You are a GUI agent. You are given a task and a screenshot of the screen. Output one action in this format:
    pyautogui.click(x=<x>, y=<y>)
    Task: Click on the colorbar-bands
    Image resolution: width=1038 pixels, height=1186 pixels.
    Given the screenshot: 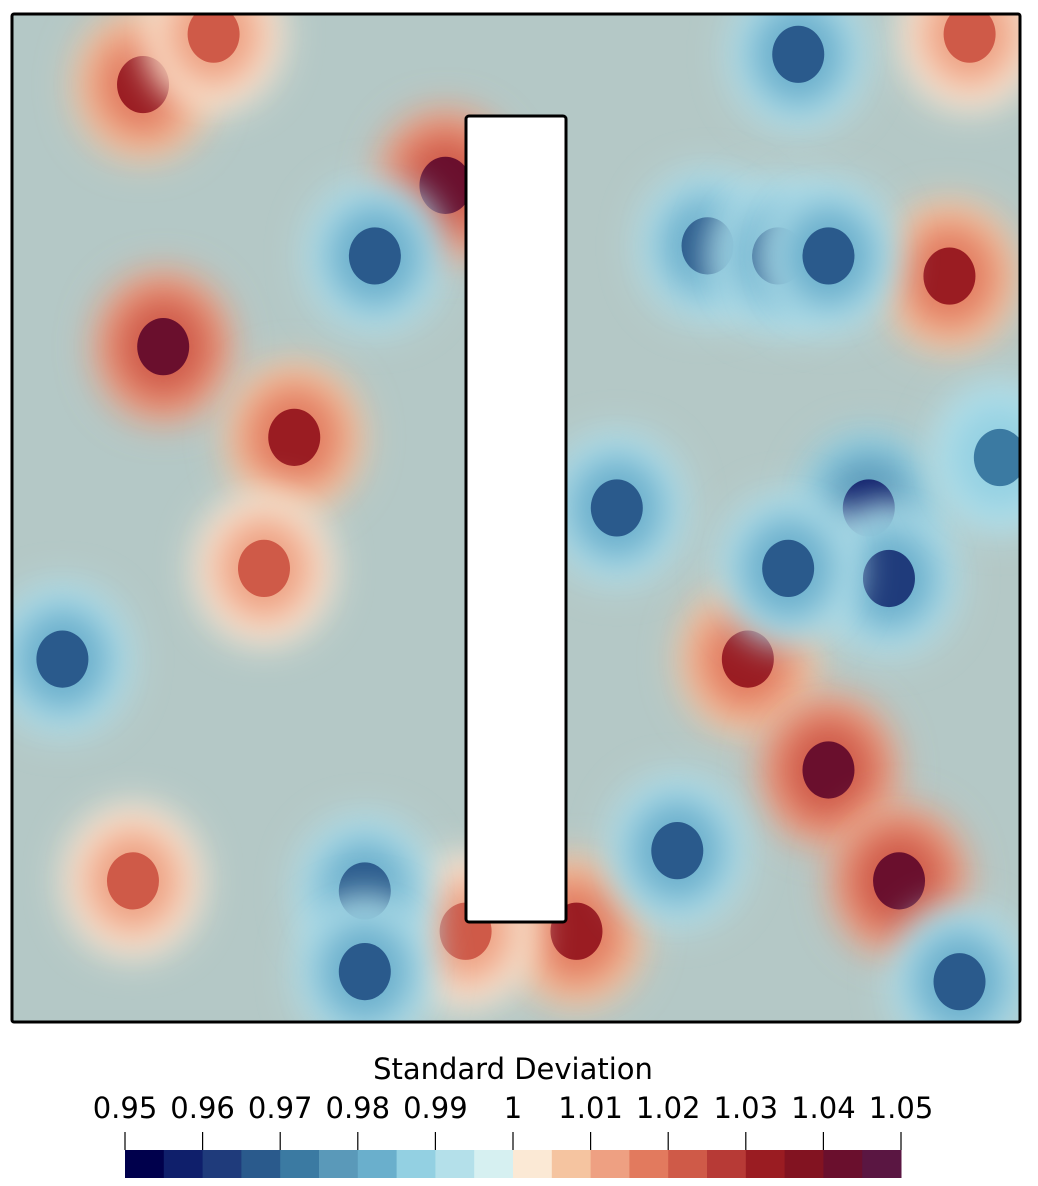 What is the action you would take?
    pyautogui.click(x=513, y=1164)
    